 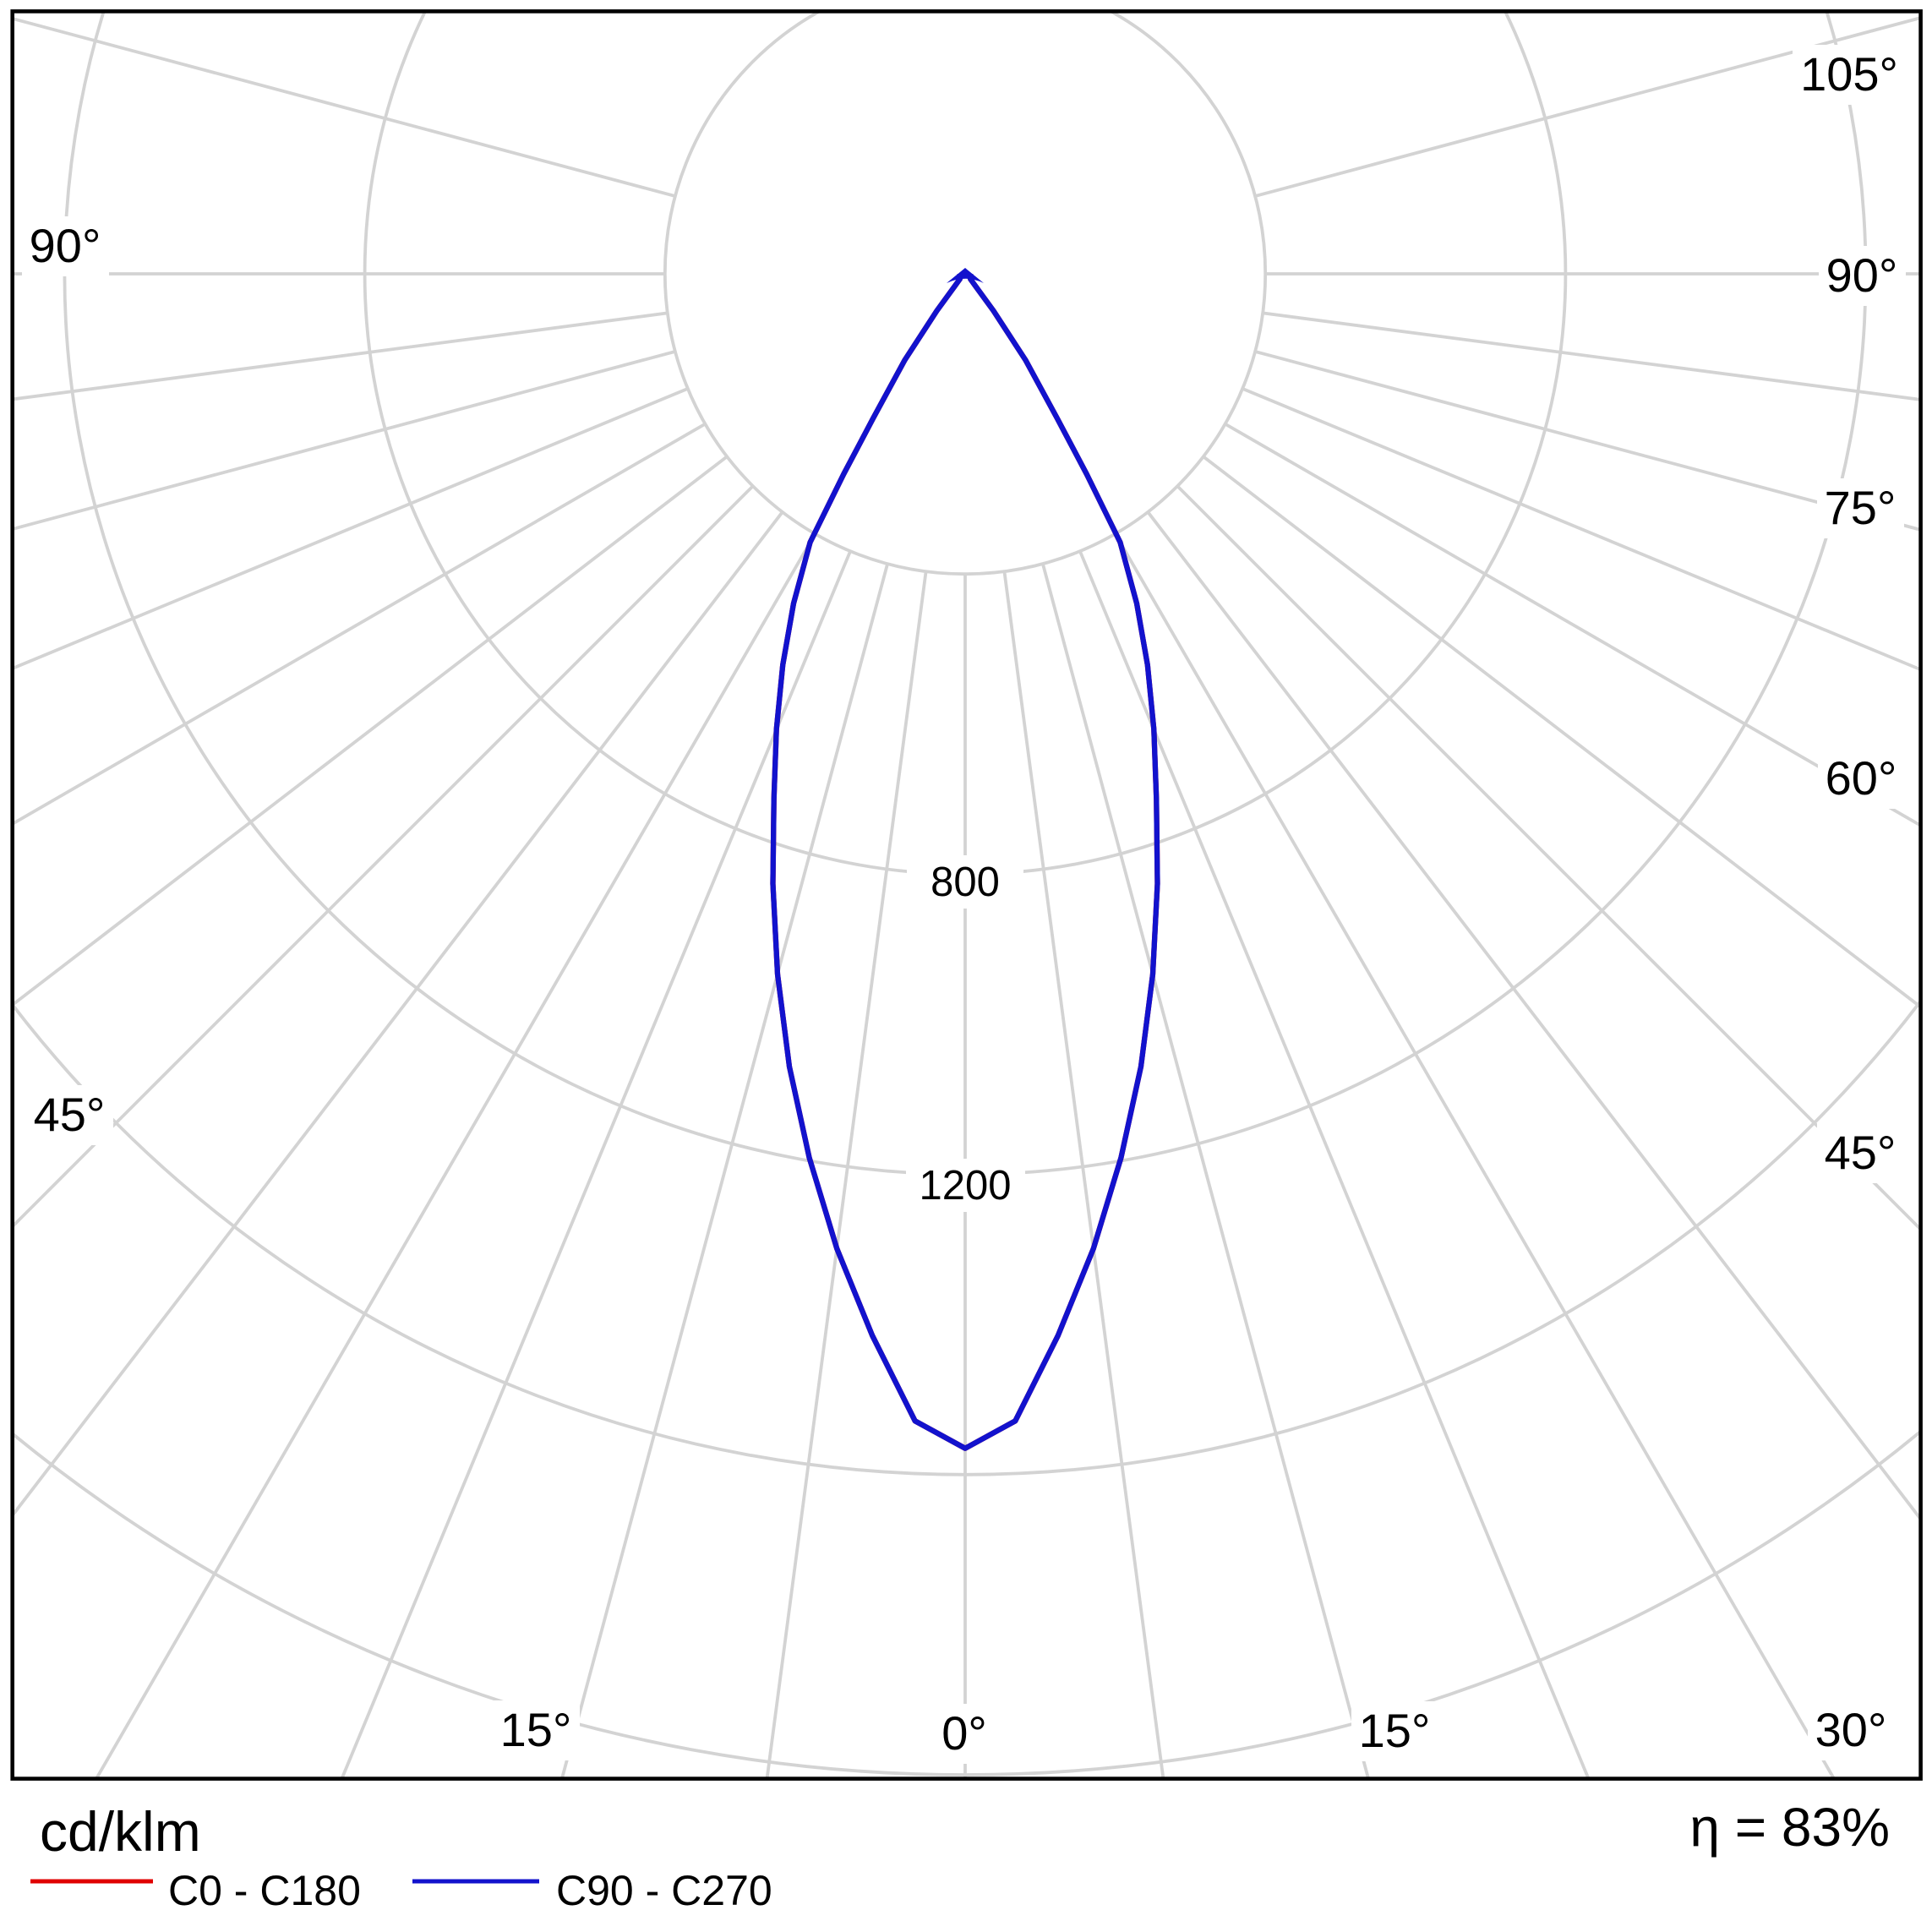 What do you see at coordinates (964, 1733) in the screenshot?
I see `svg-text: 0°` at bounding box center [964, 1733].